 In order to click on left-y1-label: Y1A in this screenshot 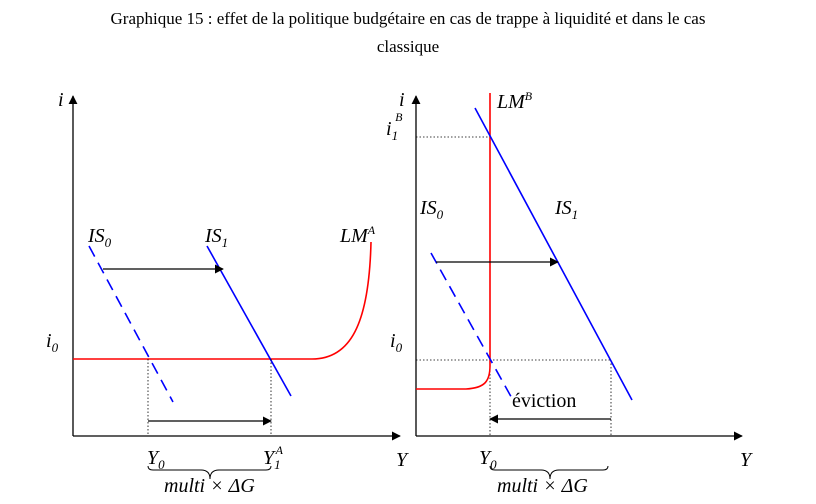, I will do `click(273, 457)`.